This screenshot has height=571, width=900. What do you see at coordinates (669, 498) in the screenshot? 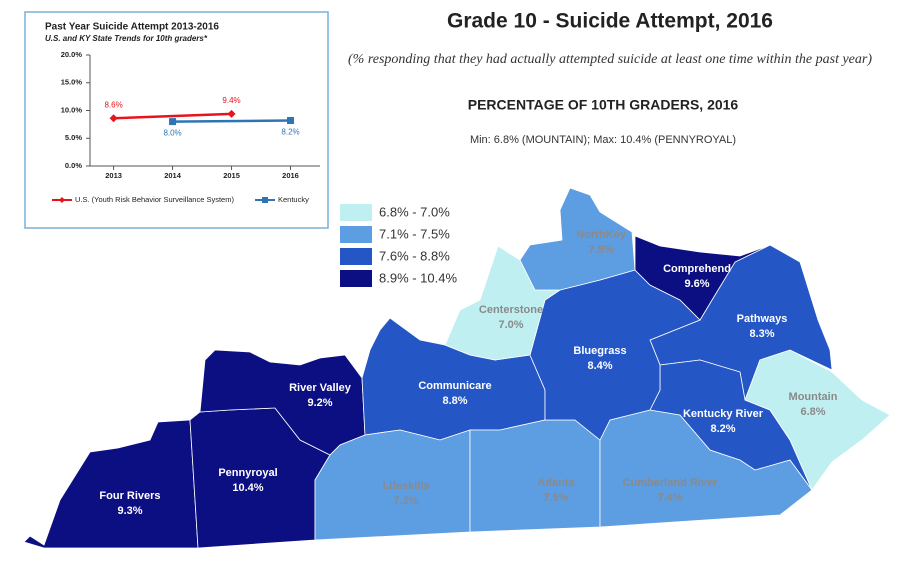
I see `region-value: 7.4%` at bounding box center [669, 498].